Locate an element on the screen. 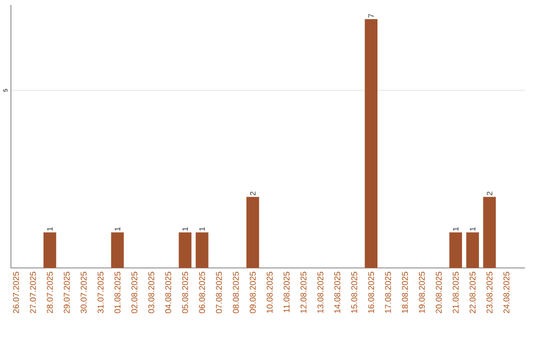 The image size is (540, 337). x-tick-label: 24.08.2025 is located at coordinates (506, 292).